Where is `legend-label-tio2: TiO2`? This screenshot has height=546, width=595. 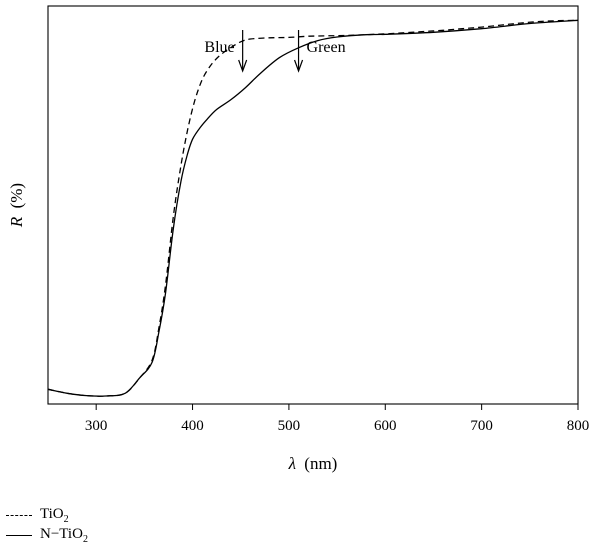
legend-label-tio2: TiO2 is located at coordinates (54, 515).